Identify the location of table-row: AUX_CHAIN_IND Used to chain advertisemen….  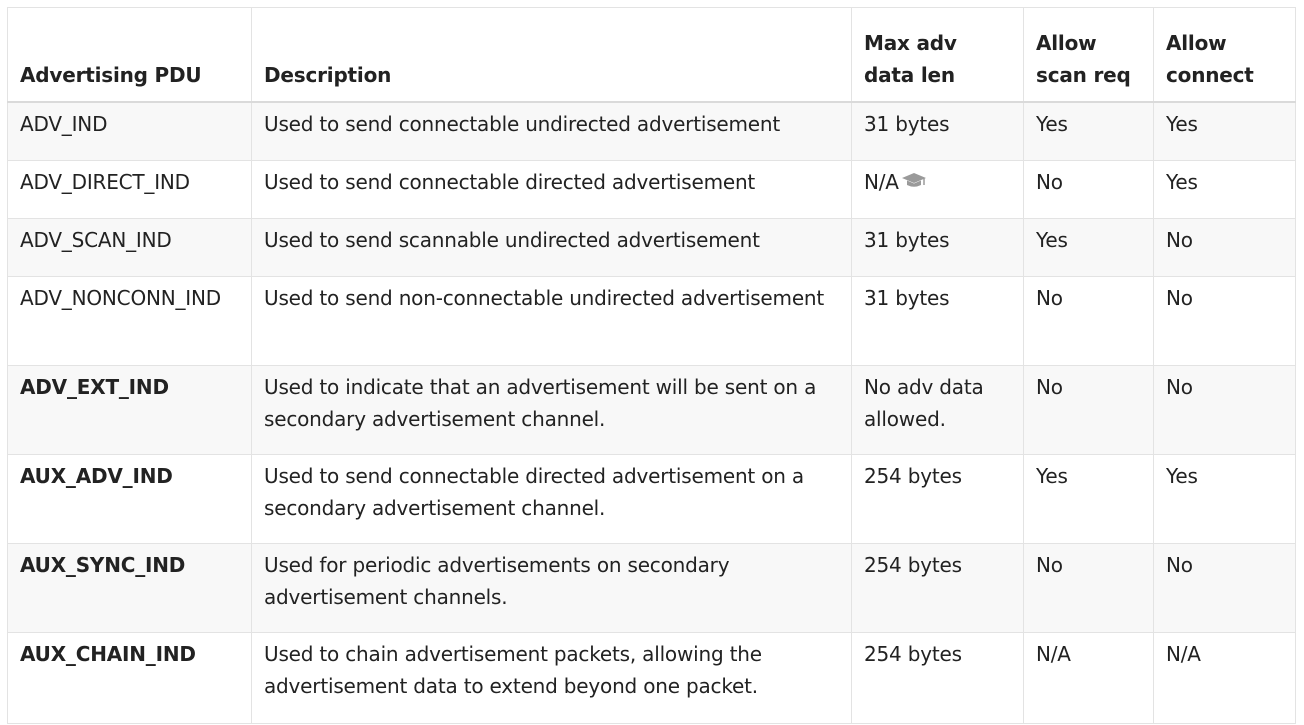
(651, 678).